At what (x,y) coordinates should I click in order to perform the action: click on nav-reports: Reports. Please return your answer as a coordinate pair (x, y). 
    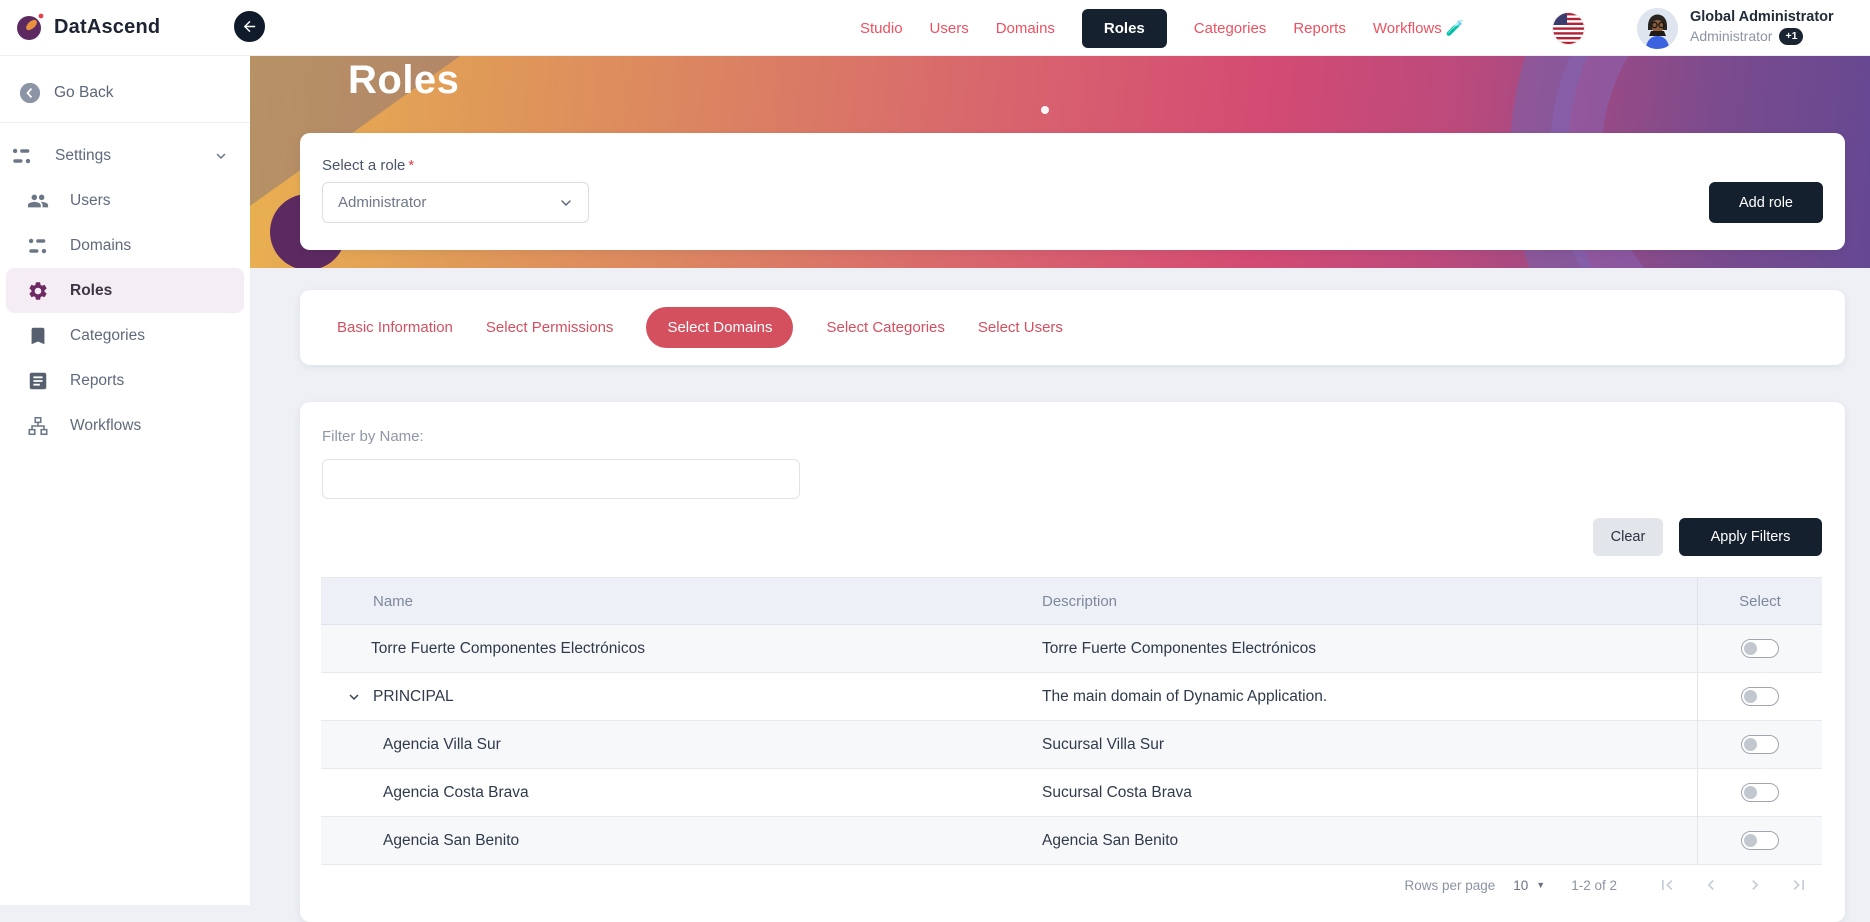
    Looking at the image, I should click on (1319, 28).